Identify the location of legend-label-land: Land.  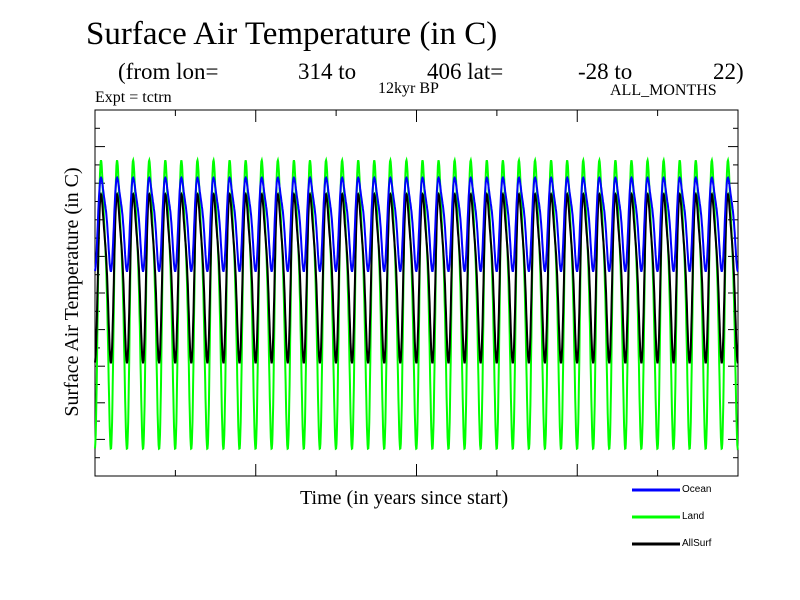
(693, 516).